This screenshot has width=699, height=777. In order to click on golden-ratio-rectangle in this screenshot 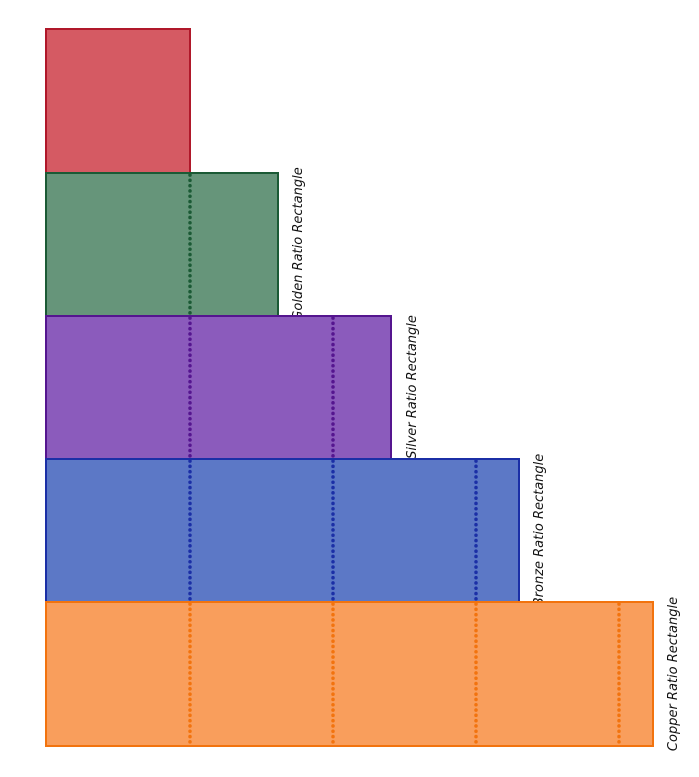, I will do `click(162, 244)`.